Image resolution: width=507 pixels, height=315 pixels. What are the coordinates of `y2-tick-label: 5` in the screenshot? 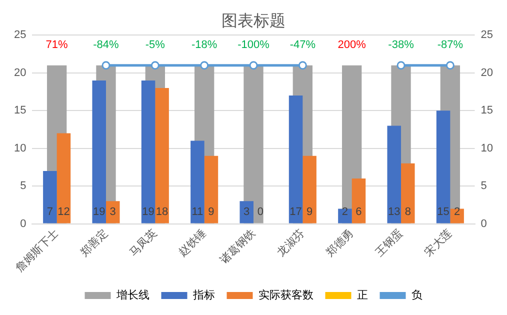 It's located at (483, 186).